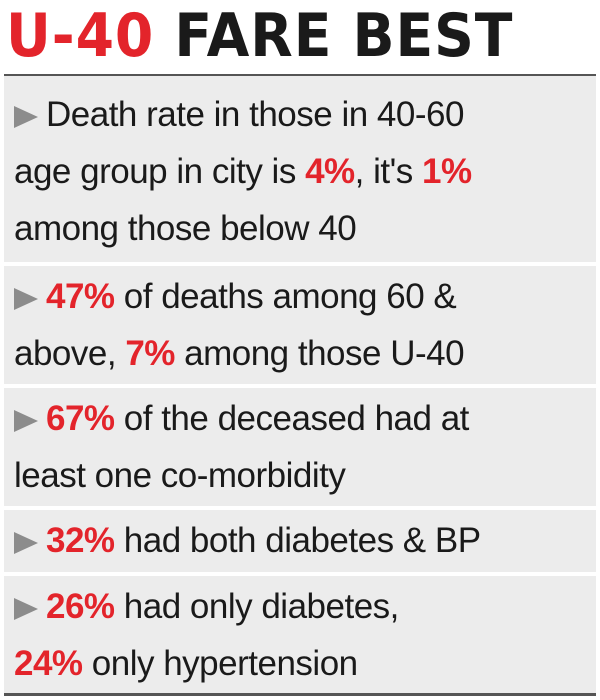 Image resolution: width=600 pixels, height=700 pixels. I want to click on fact-text: had both diabetes & BP, so click(297, 540).